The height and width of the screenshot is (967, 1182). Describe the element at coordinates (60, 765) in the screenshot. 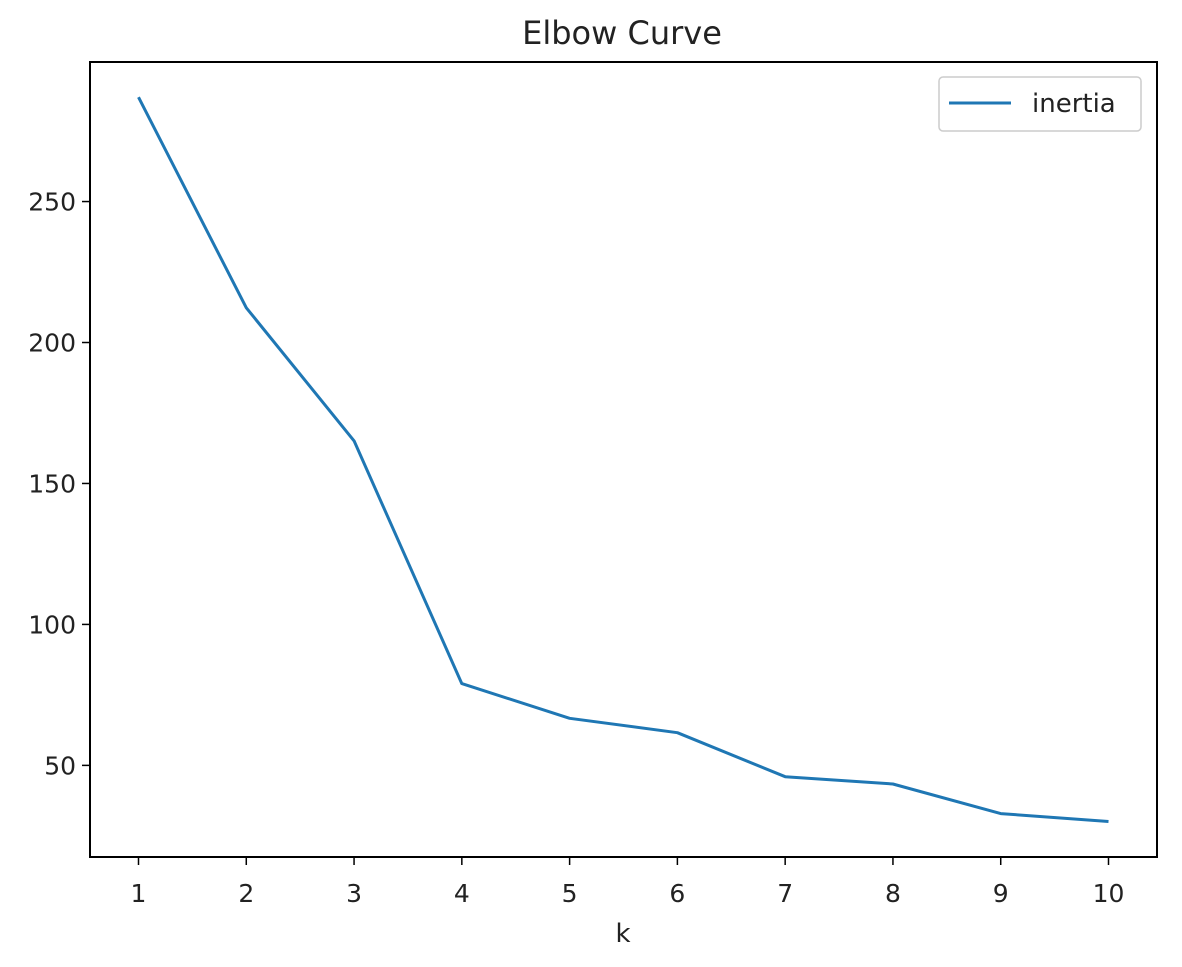

I see `y-tick-label: 50` at that location.